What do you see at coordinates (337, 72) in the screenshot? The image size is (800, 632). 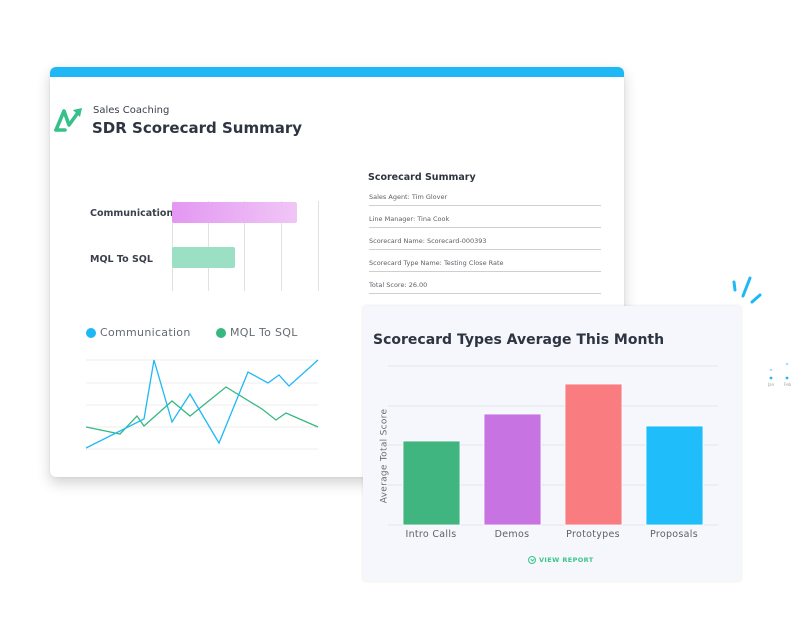 I see `card-accent-bar` at bounding box center [337, 72].